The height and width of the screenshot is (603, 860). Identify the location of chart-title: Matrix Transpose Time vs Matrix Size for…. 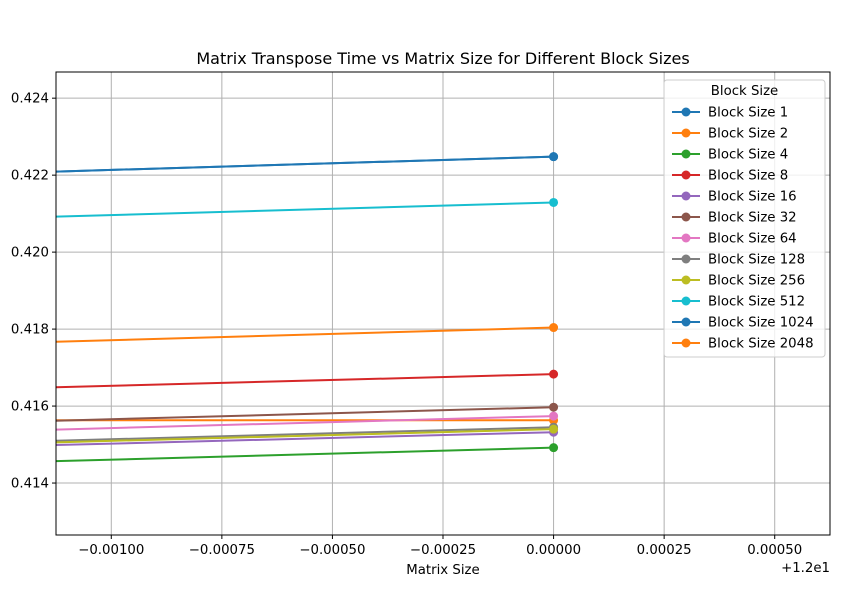
(442, 58).